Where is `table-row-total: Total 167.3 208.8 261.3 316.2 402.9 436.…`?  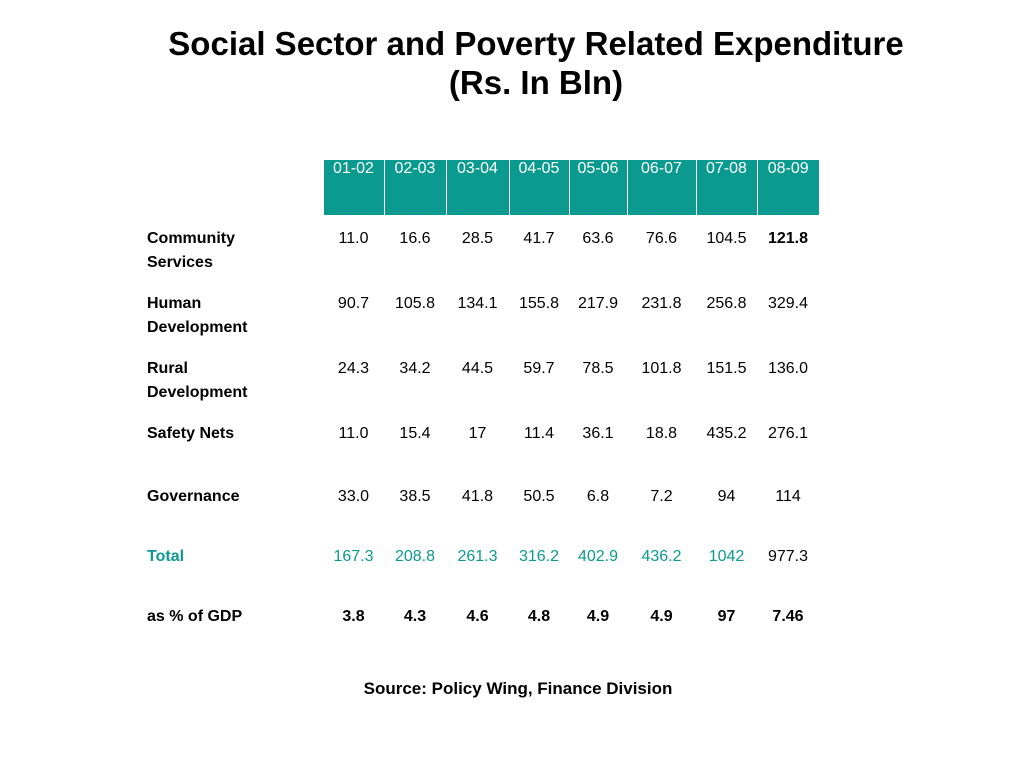
table-row-total: Total 167.3 208.8 261.3 316.2 402.9 436.… is located at coordinates (483, 565).